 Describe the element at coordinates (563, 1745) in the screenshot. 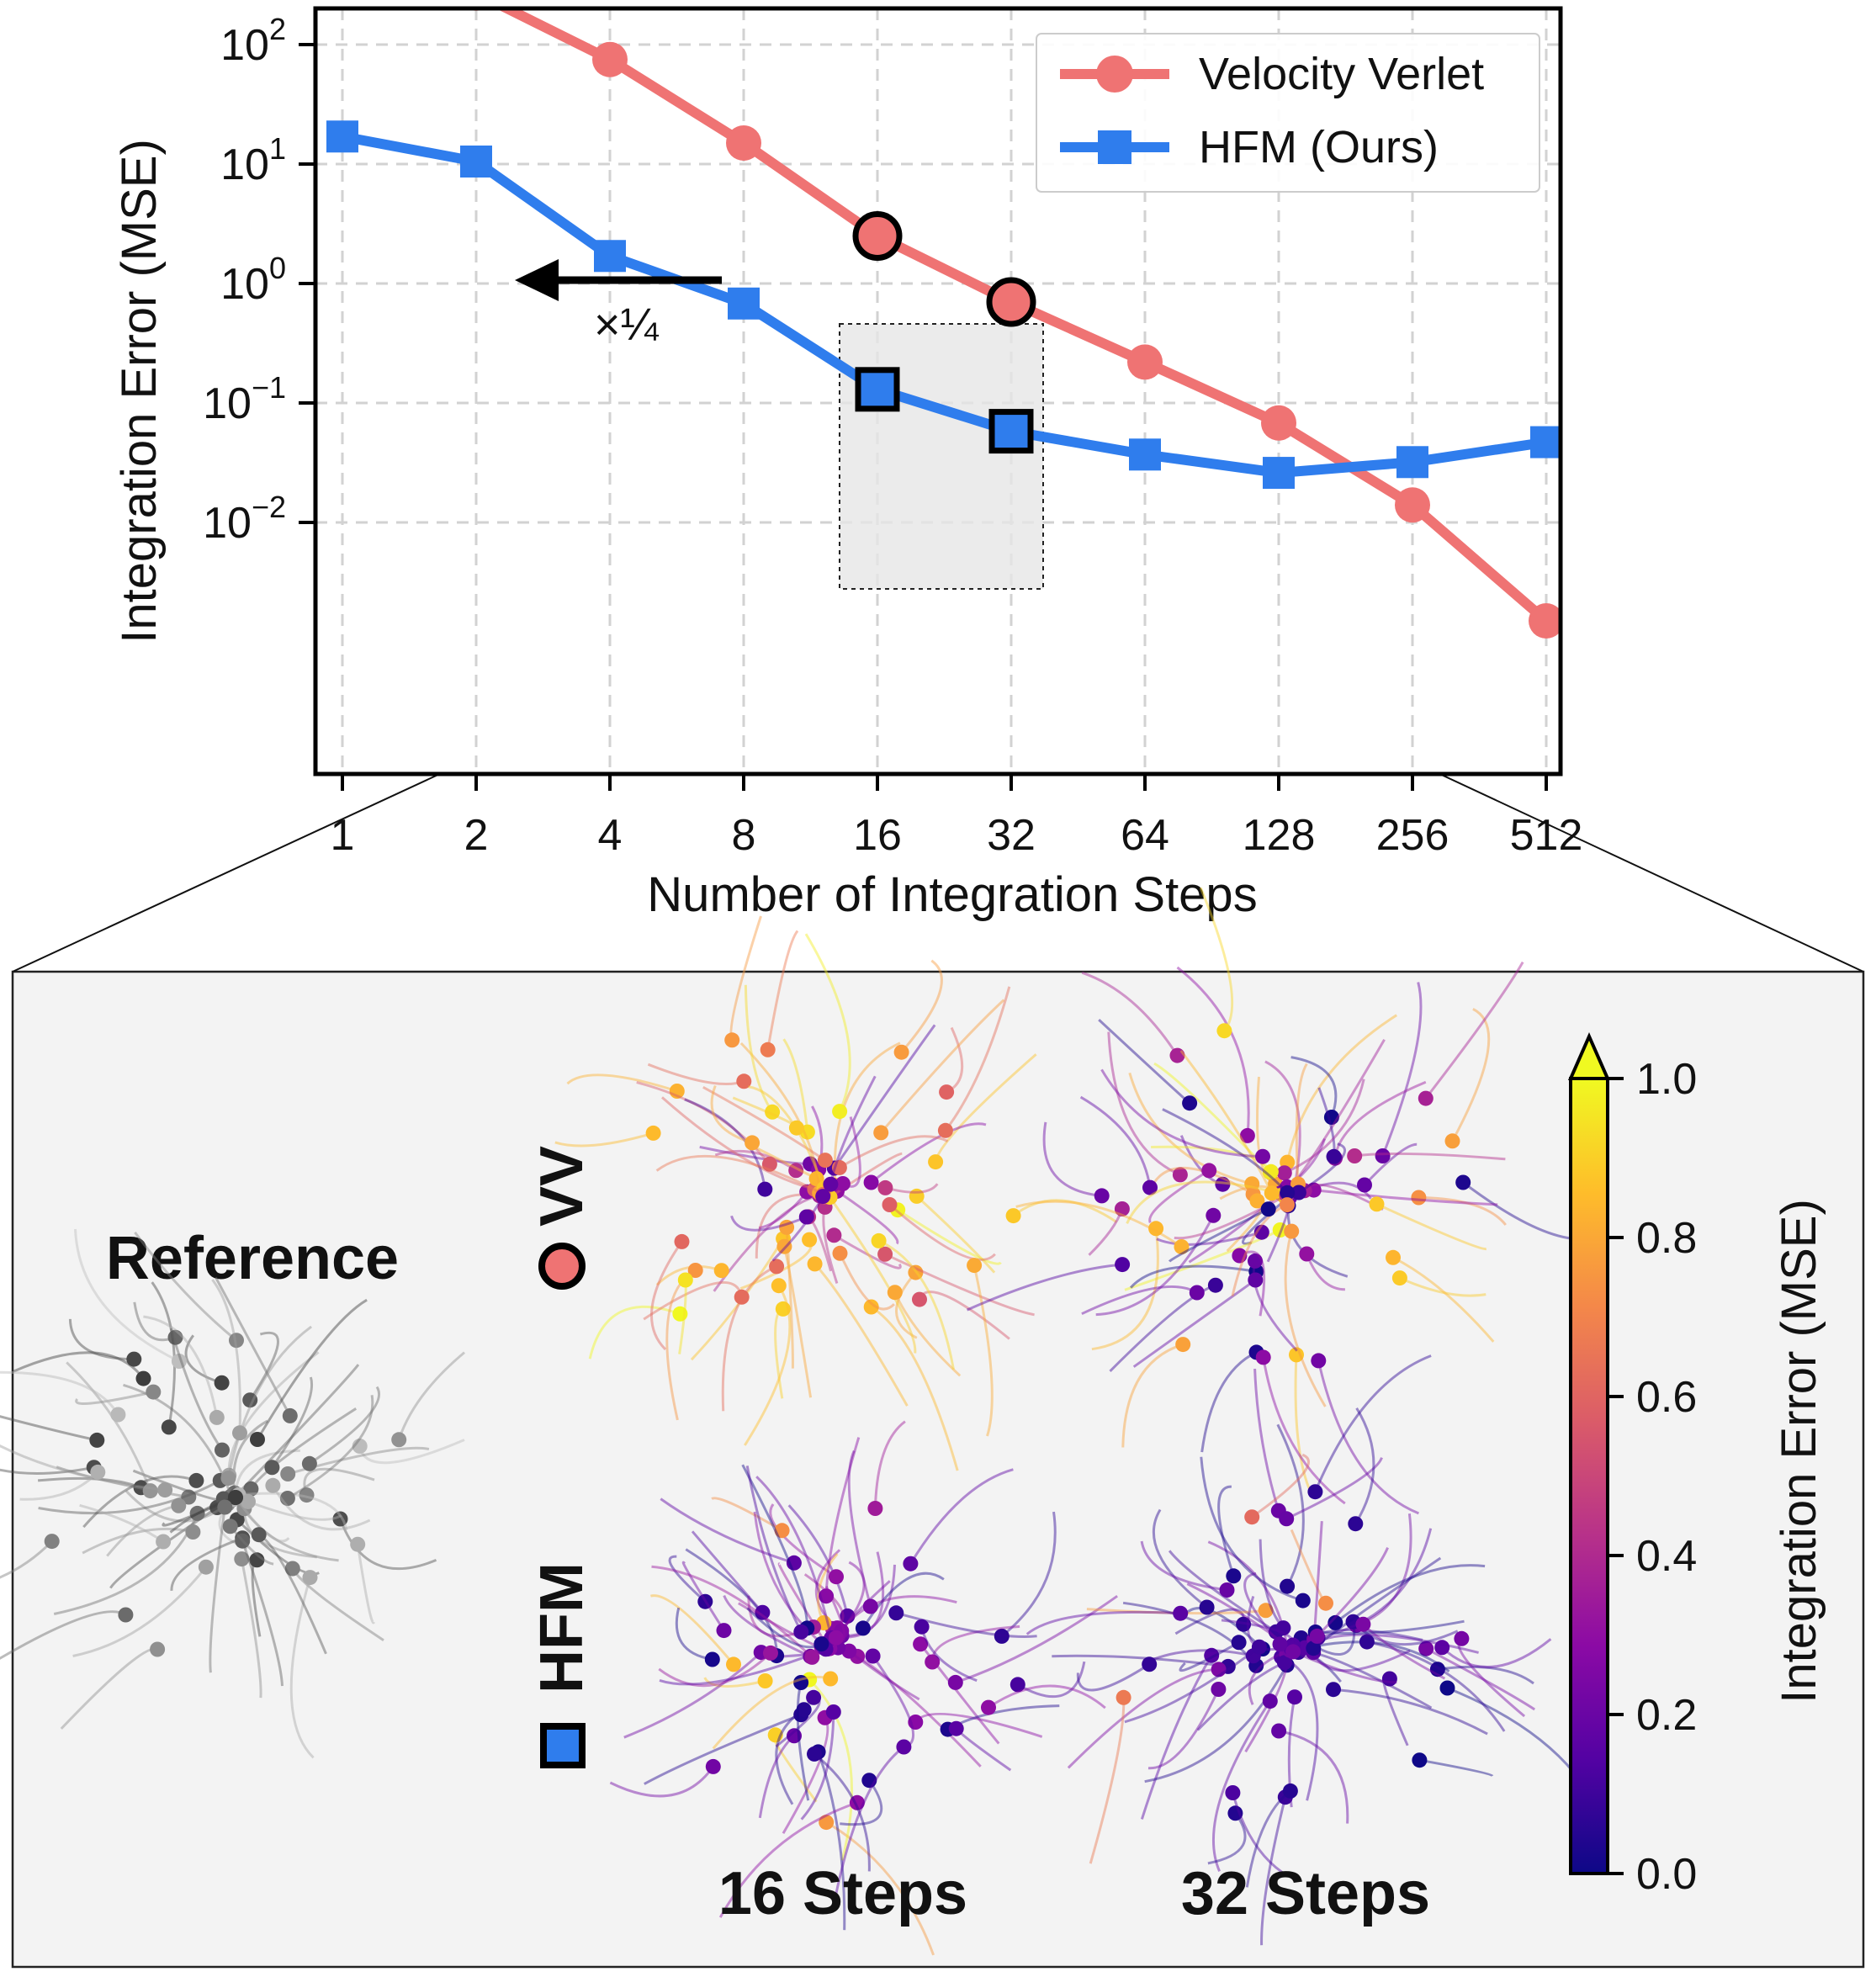

I see `hfm-marker-icon` at that location.